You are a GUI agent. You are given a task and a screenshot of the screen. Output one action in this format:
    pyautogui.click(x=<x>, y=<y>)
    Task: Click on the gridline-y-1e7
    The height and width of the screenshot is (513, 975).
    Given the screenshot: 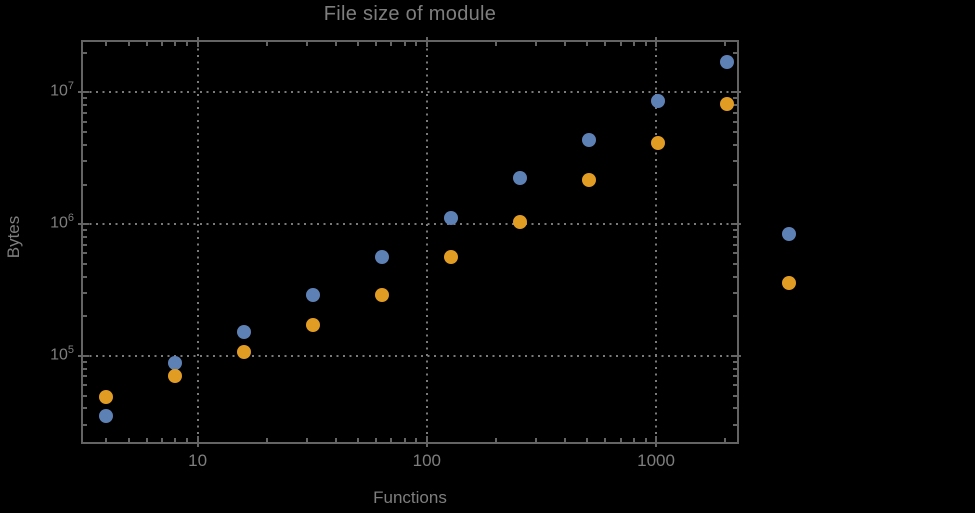 What is the action you would take?
    pyautogui.click(x=410, y=92)
    